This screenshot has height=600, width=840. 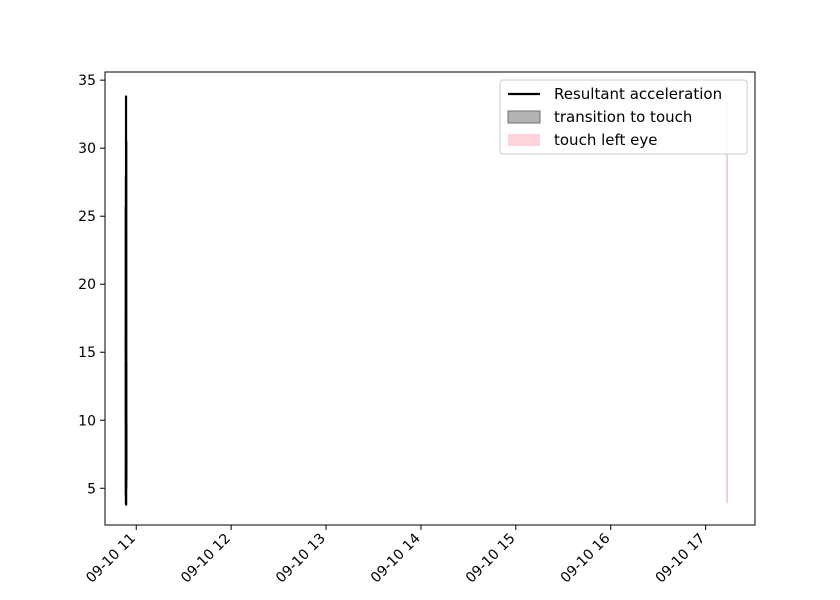 What do you see at coordinates (87, 149) in the screenshot?
I see `y-tick-label: 30` at bounding box center [87, 149].